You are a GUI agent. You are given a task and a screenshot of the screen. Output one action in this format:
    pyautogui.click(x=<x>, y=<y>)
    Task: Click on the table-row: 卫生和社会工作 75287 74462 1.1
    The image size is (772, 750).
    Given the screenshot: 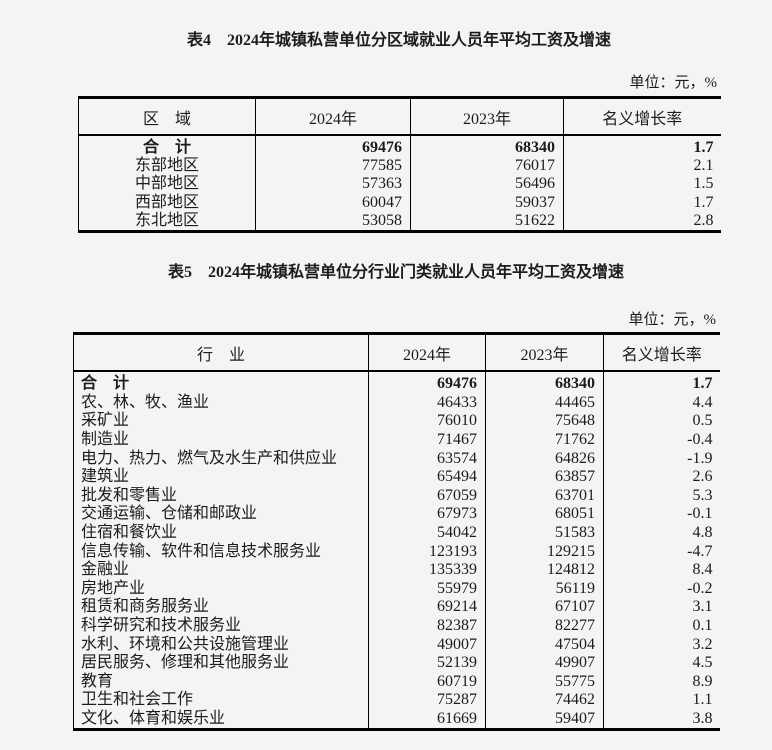 What is the action you would take?
    pyautogui.click(x=396, y=700)
    